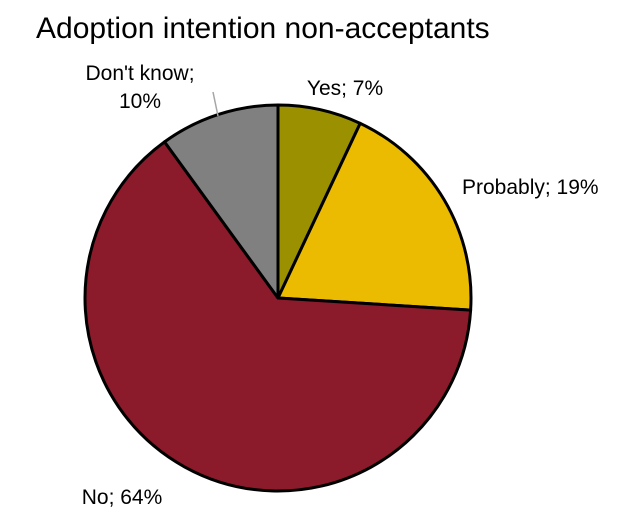 The height and width of the screenshot is (515, 644). I want to click on pie-slice-probably, so click(374, 216).